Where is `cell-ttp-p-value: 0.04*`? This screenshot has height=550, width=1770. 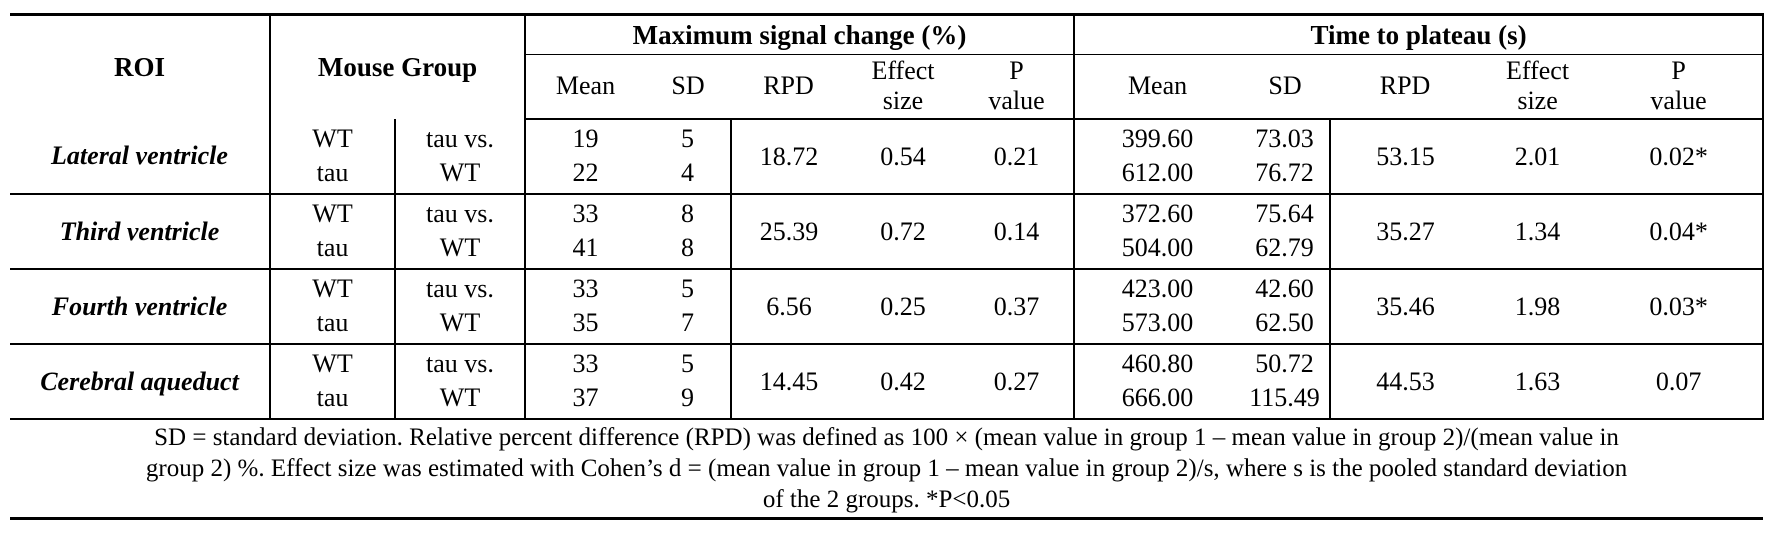
cell-ttp-p-value: 0.04* is located at coordinates (1680, 231).